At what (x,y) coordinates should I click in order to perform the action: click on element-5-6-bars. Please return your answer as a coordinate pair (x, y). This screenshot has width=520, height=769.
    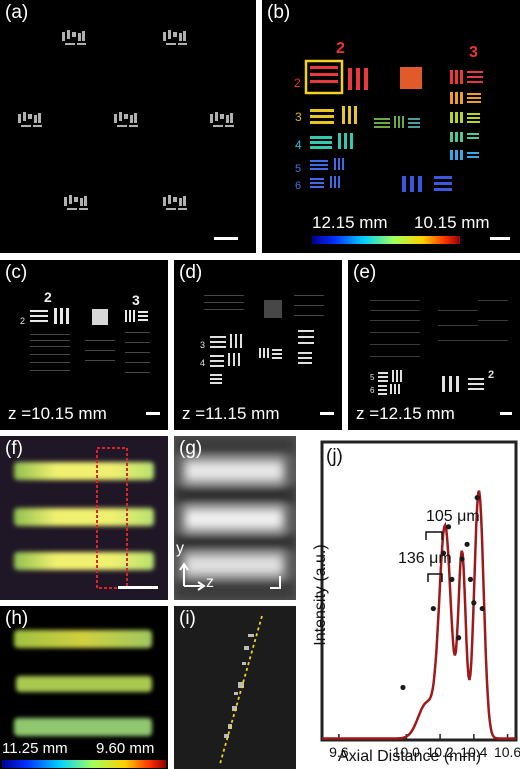
    Looking at the image, I should click on (327, 173).